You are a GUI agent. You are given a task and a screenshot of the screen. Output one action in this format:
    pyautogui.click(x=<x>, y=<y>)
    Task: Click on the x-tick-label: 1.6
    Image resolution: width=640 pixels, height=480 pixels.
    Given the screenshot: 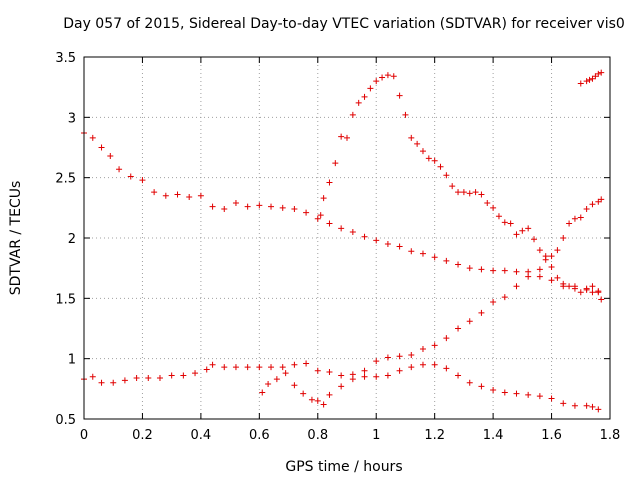 What is the action you would take?
    pyautogui.click(x=551, y=435)
    